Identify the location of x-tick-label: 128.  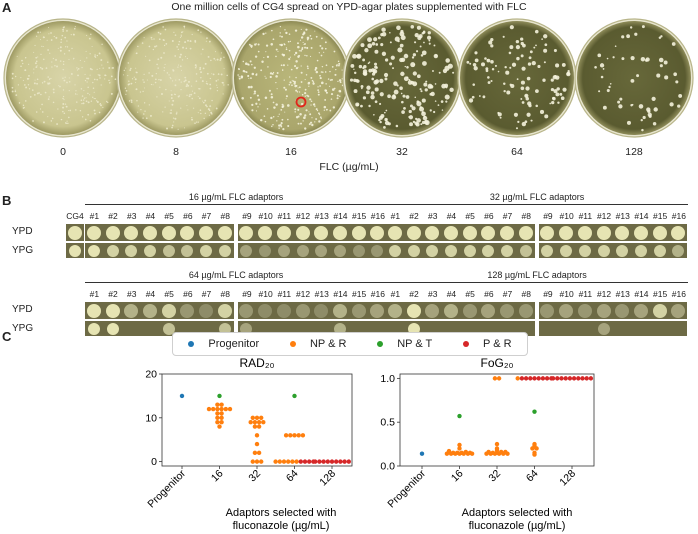
(327, 478).